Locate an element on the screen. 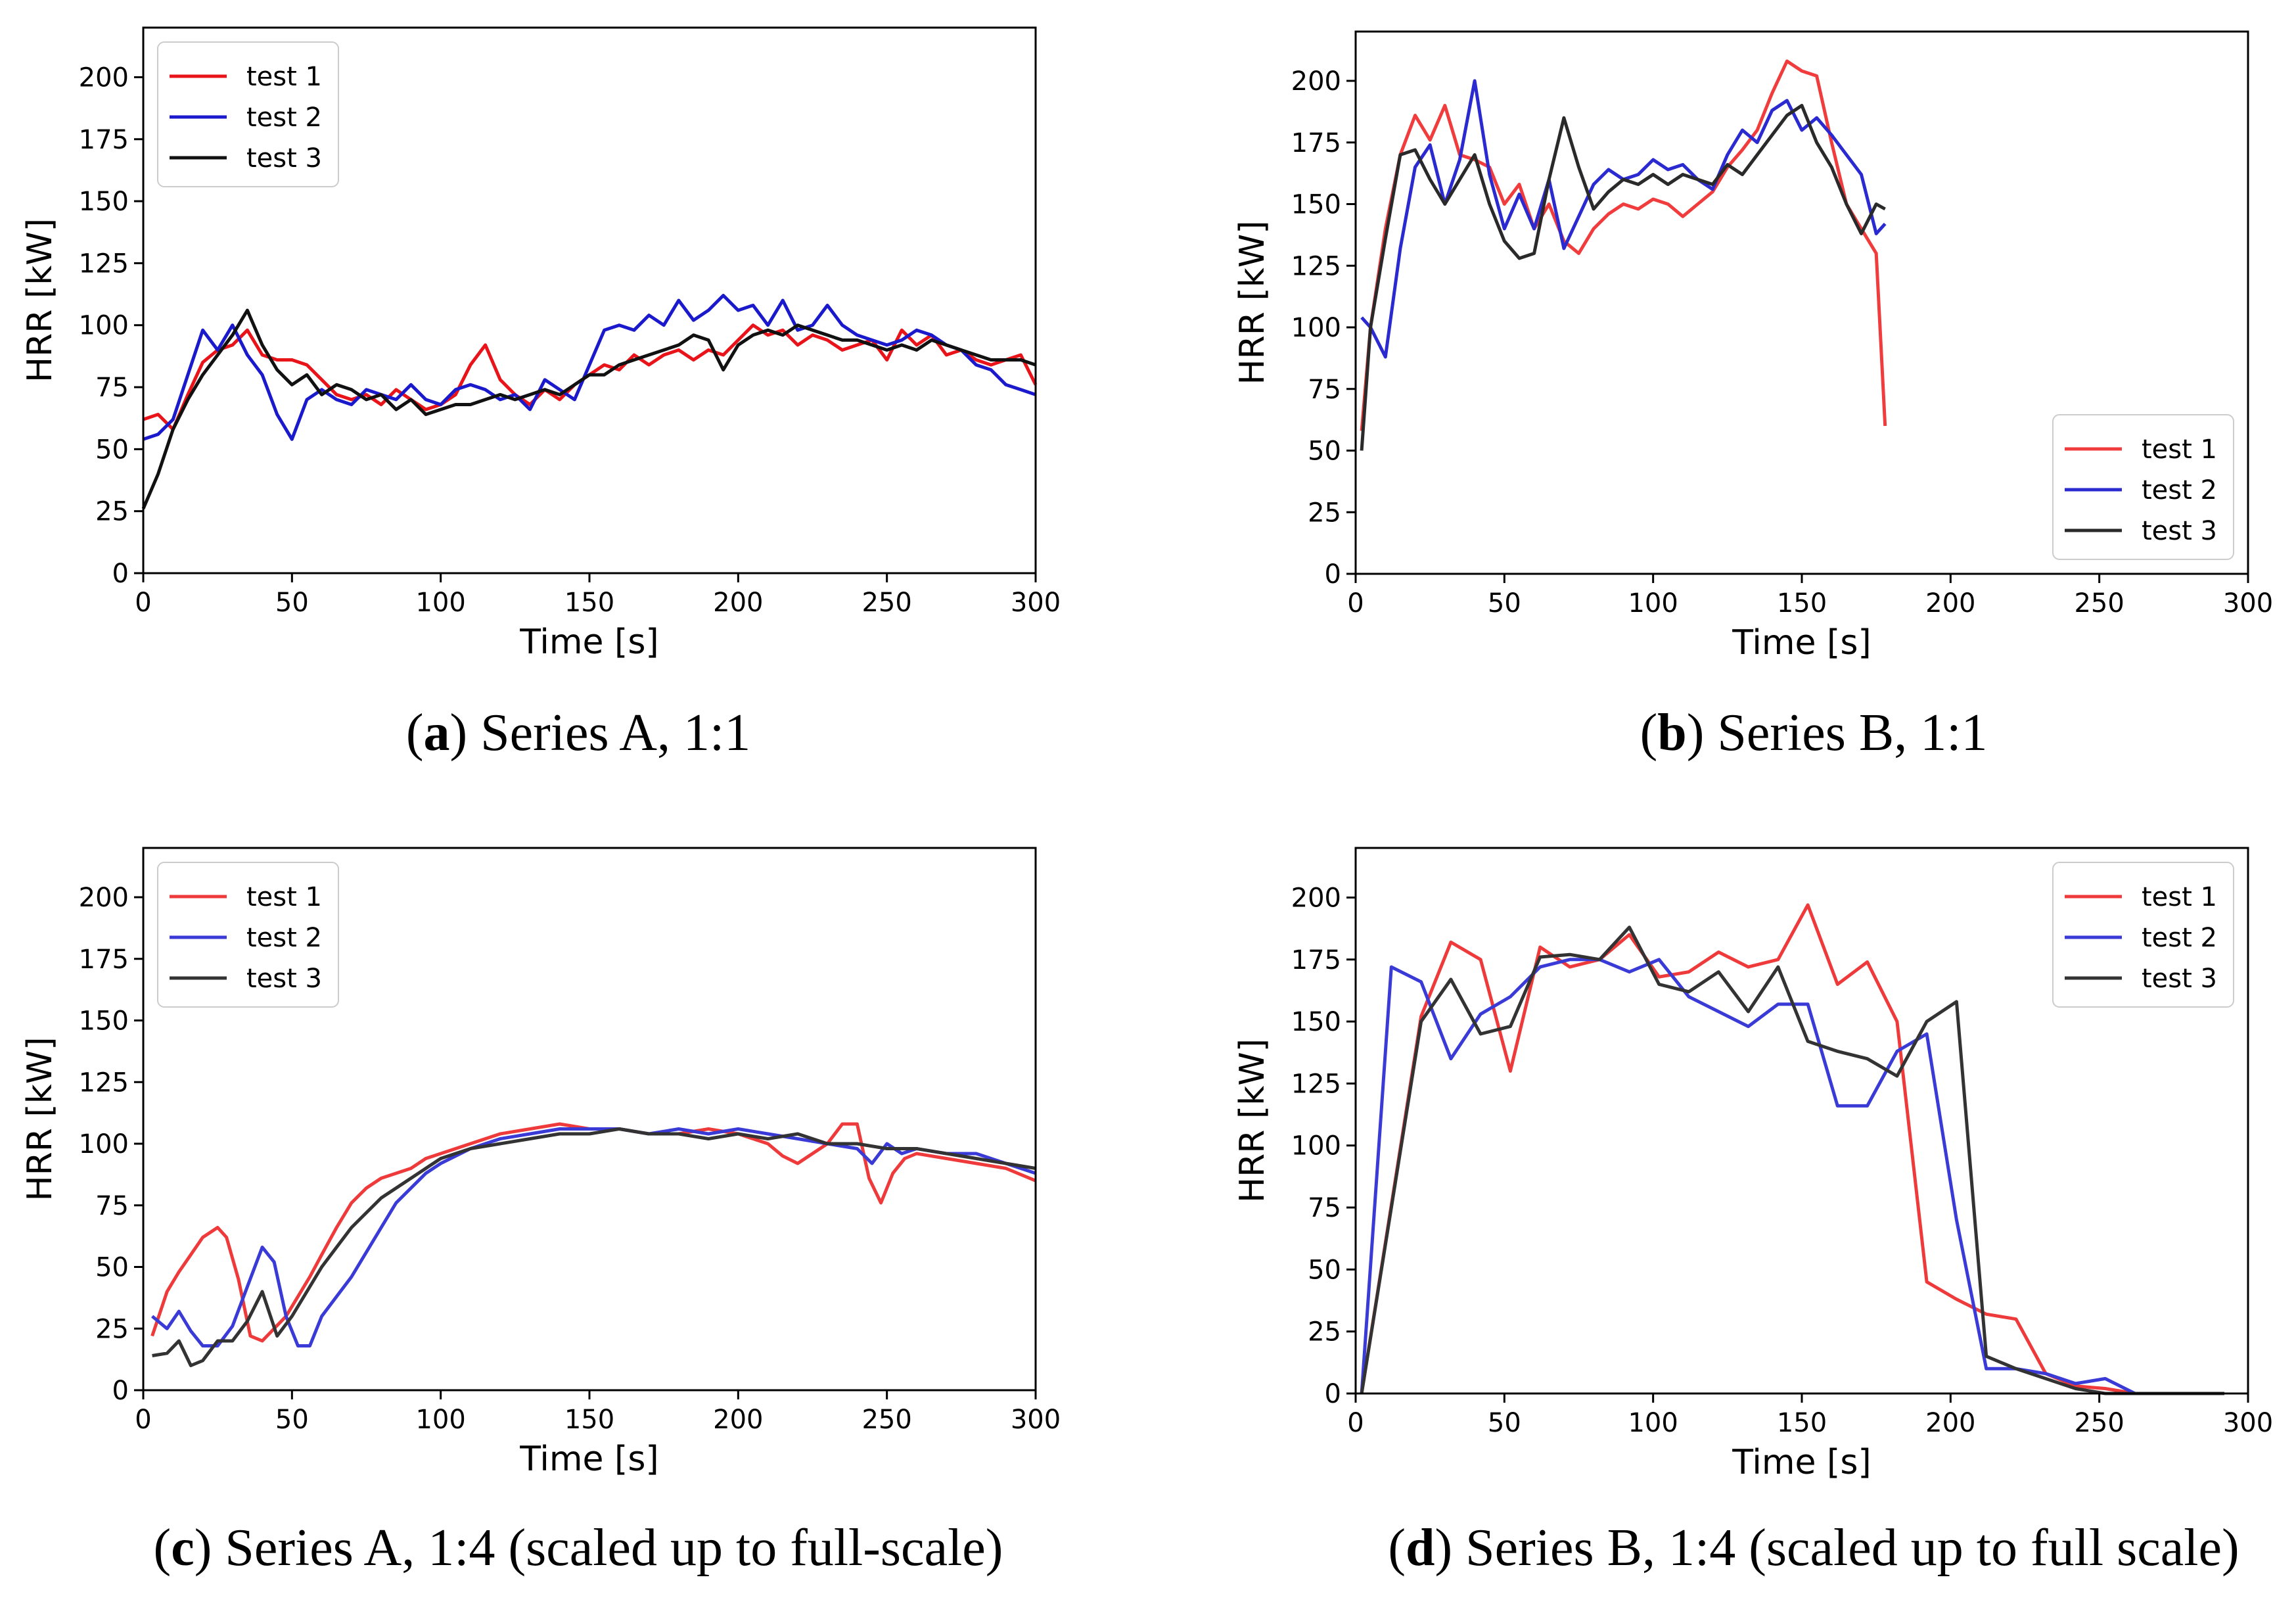  caption-b: (b) Series B, 1:1 is located at coordinates (1814, 733).